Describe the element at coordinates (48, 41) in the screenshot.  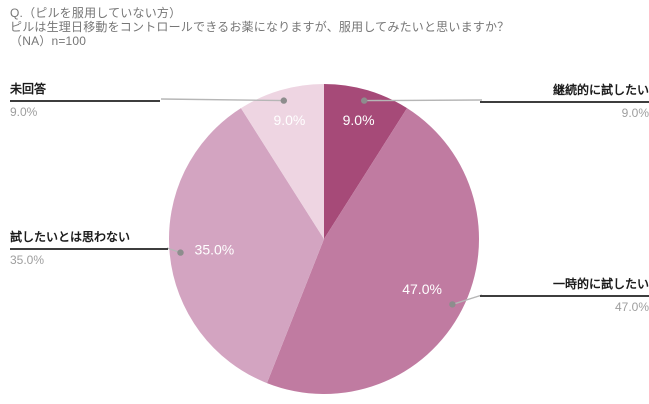
I see `chart-title-line-3: （NA）n=100` at that location.